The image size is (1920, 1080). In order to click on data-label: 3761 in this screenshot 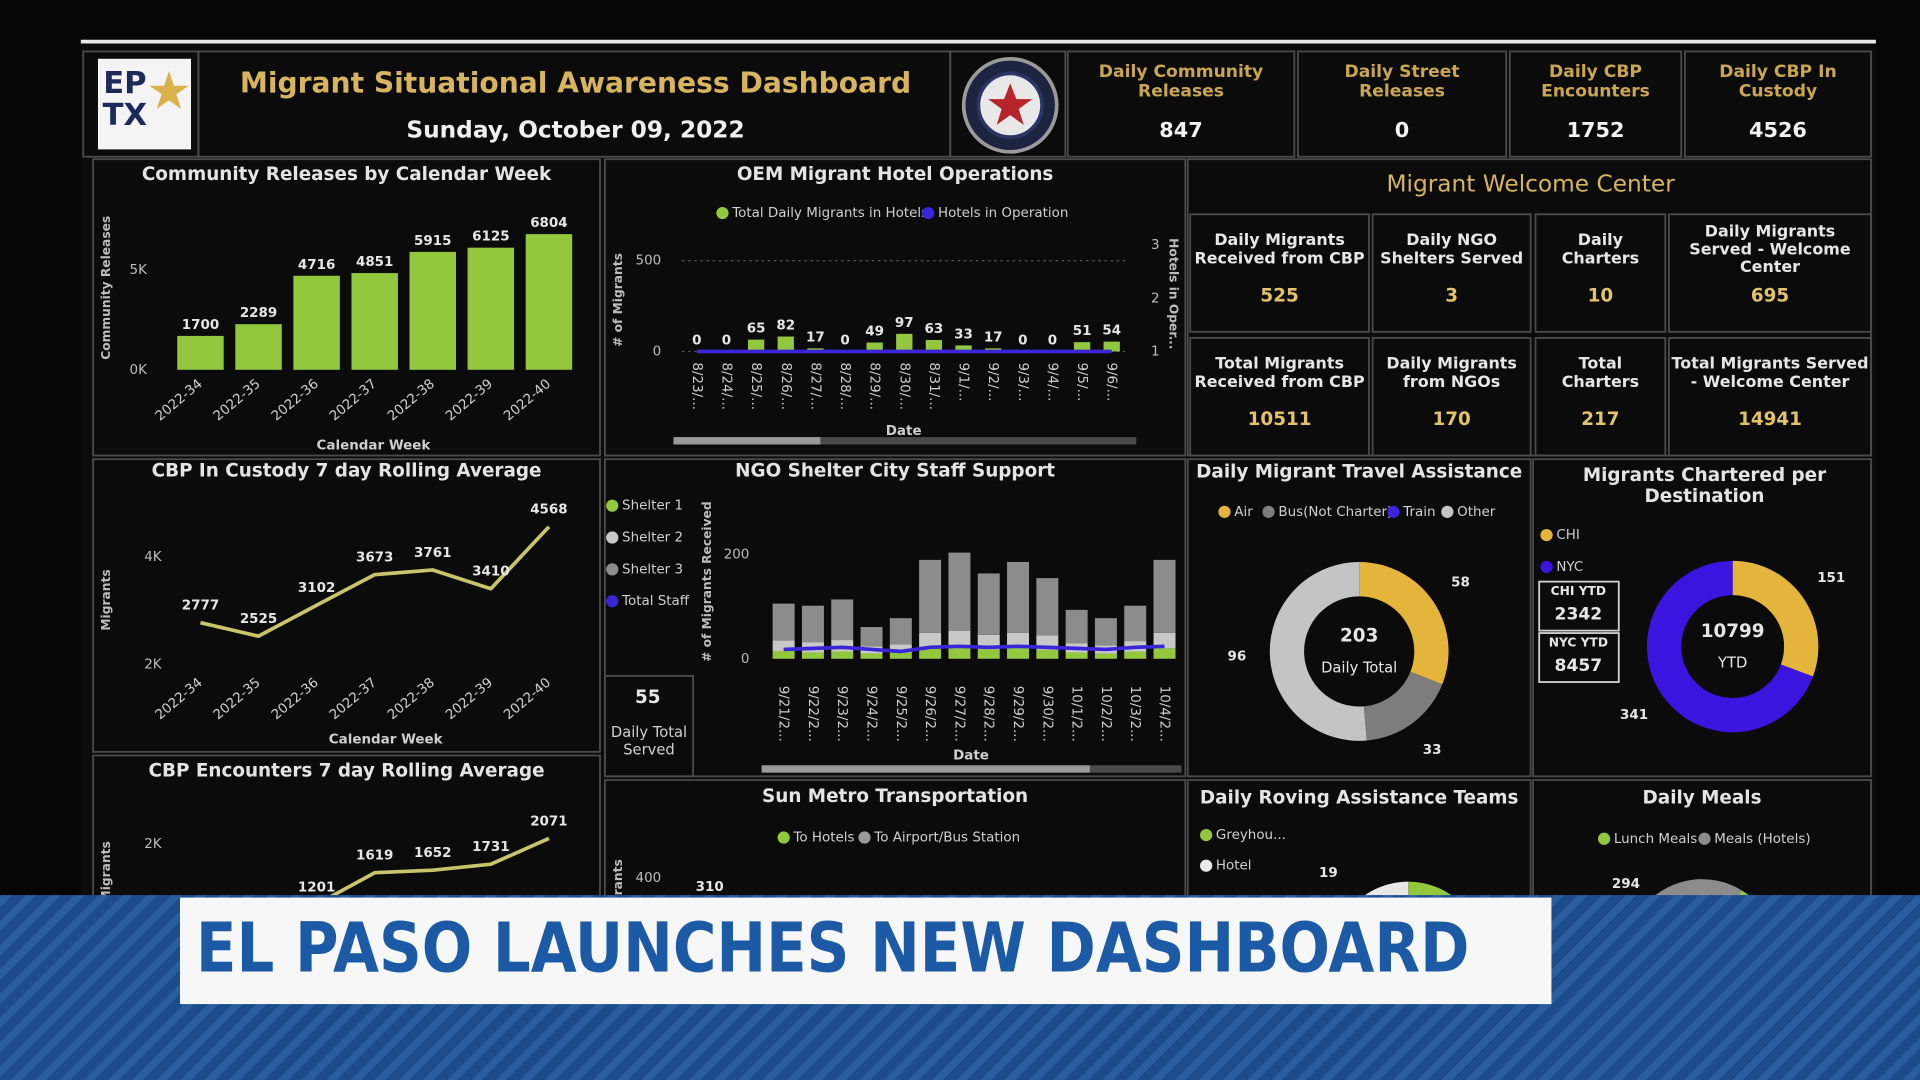, I will do `click(432, 553)`.